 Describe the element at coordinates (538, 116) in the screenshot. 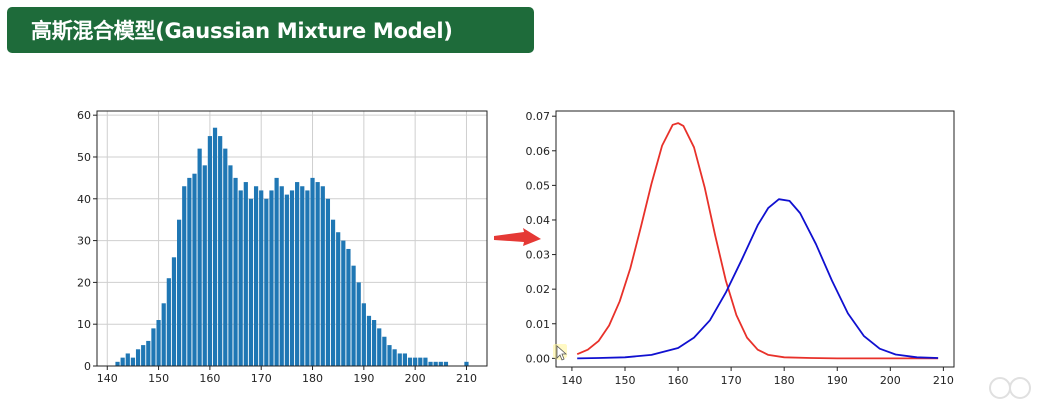

I see `y-tick-label: 0.07` at that location.